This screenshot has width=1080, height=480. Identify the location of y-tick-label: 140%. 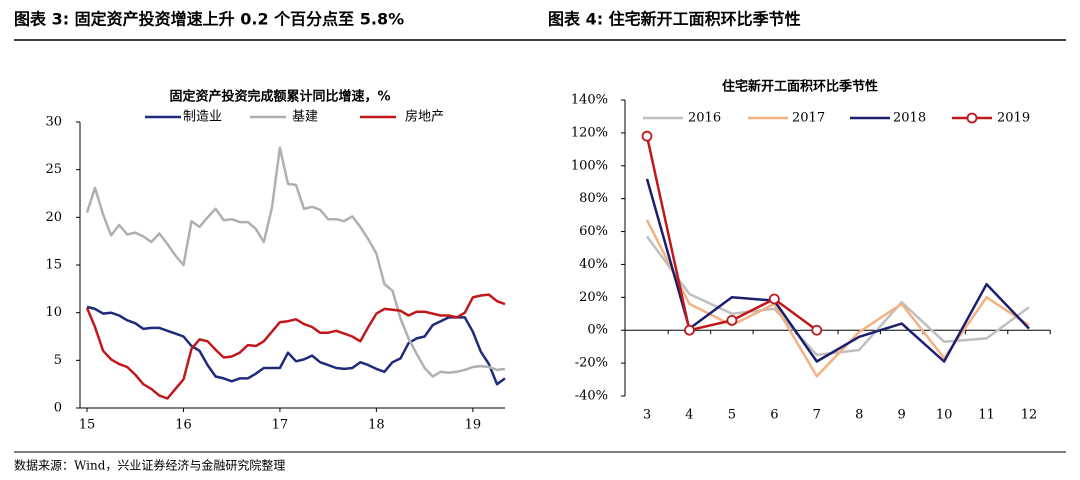
(589, 100).